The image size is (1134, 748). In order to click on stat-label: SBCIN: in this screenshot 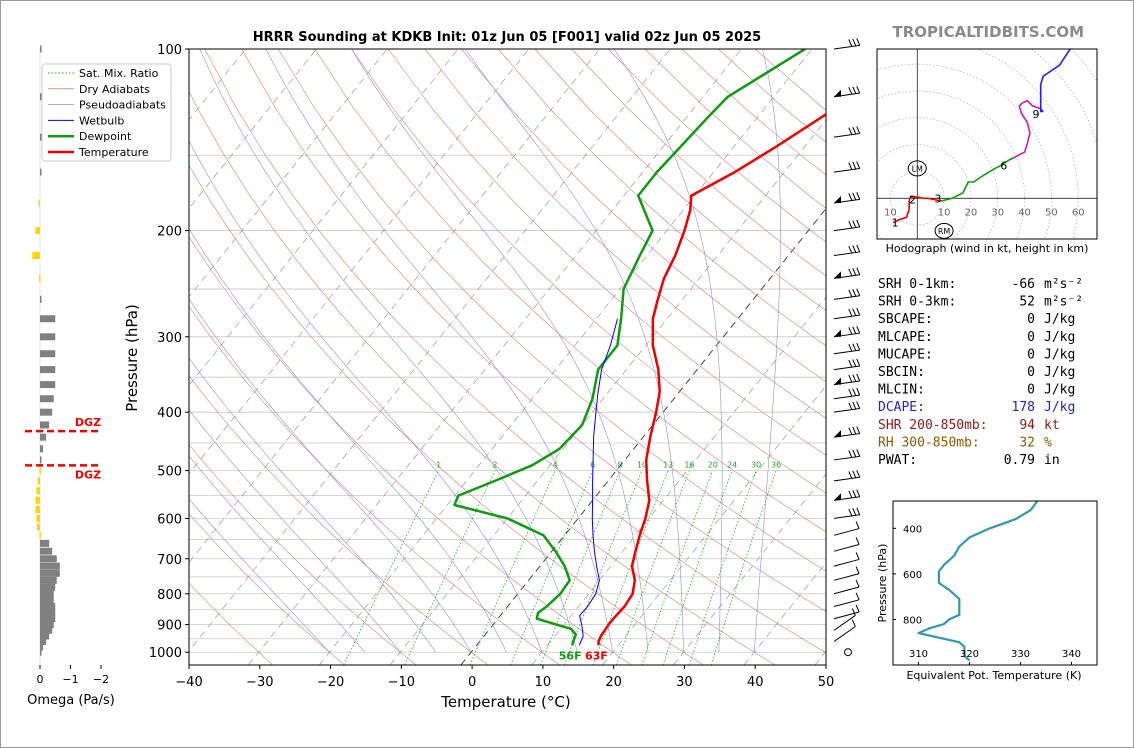, I will do `click(901, 372)`.